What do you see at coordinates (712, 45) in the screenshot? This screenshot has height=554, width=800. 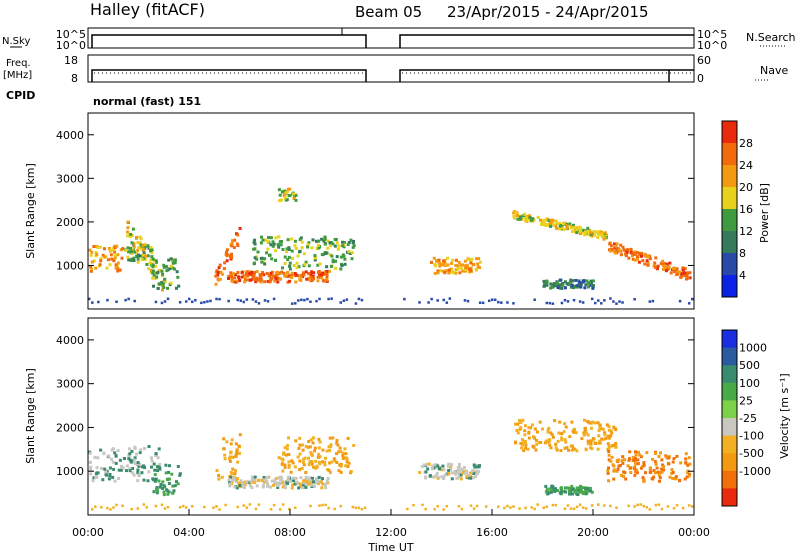 I see `noise-tick-right-bottom: 10^0` at bounding box center [712, 45].